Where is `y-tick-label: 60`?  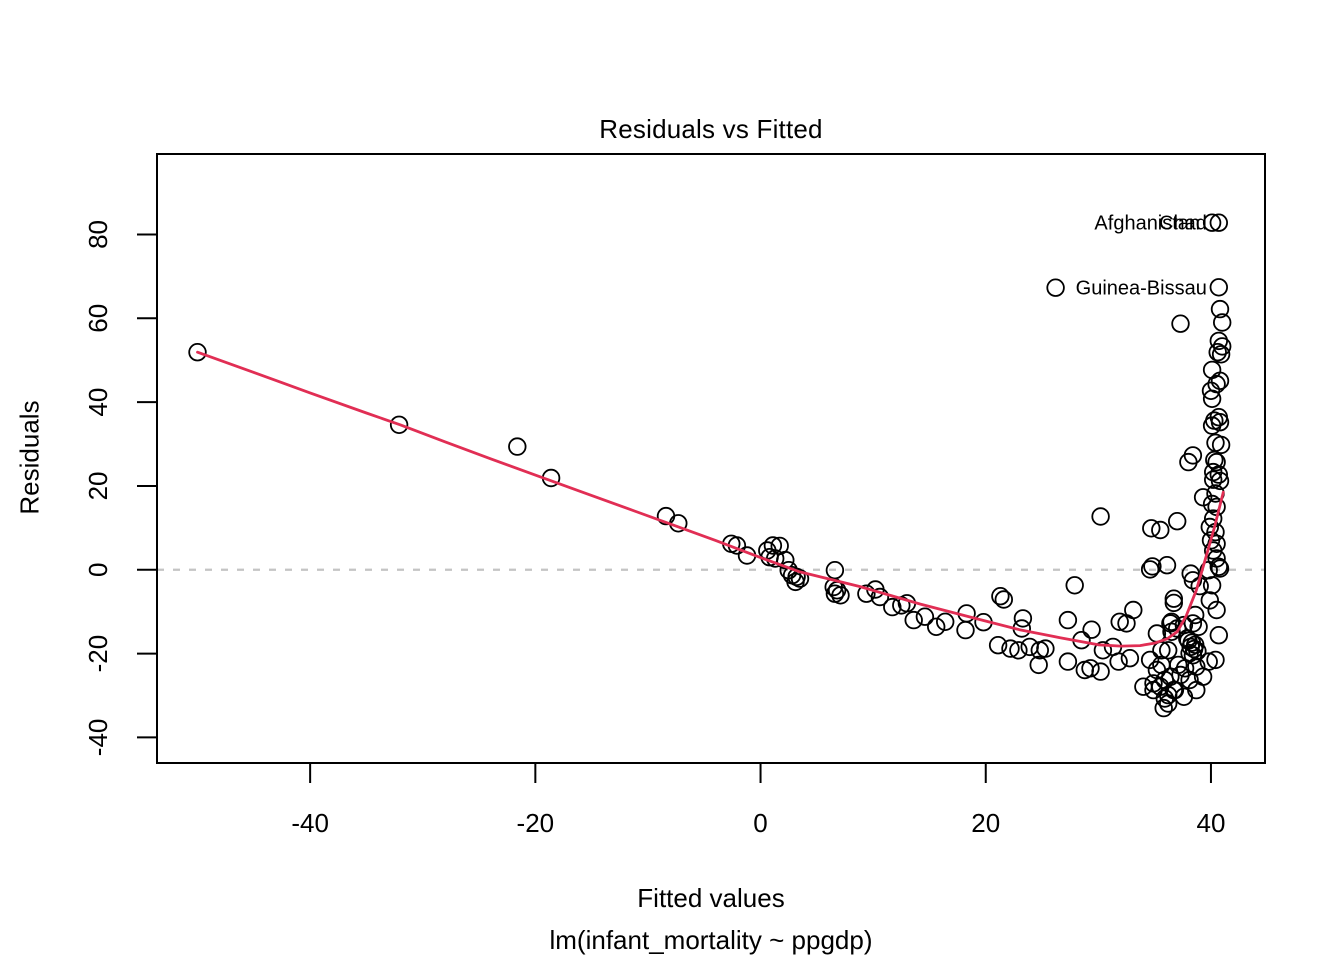
y-tick-label: 60 is located at coordinates (98, 318).